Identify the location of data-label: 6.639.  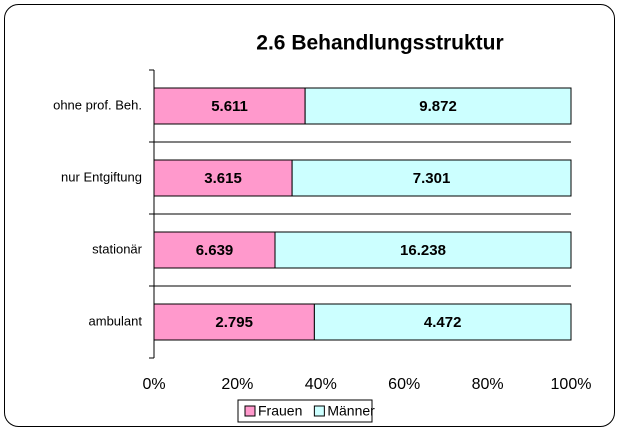
(215, 250).